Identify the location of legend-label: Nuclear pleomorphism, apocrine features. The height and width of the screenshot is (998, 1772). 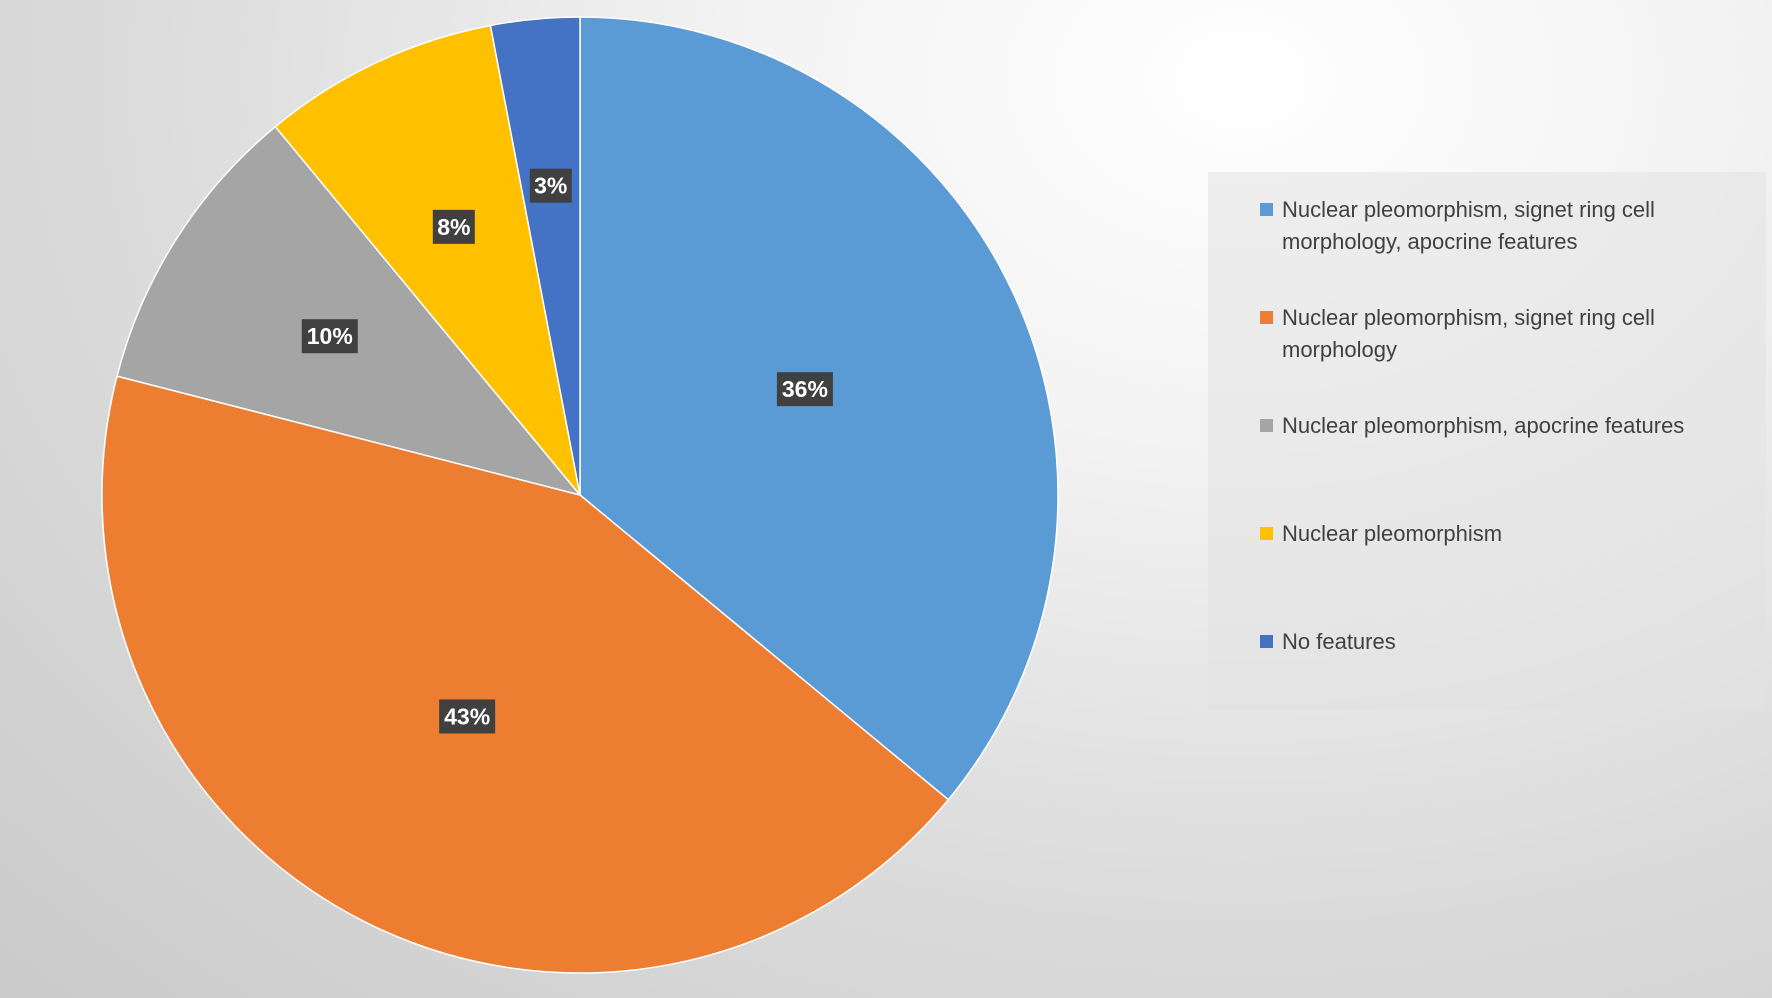
(1483, 425).